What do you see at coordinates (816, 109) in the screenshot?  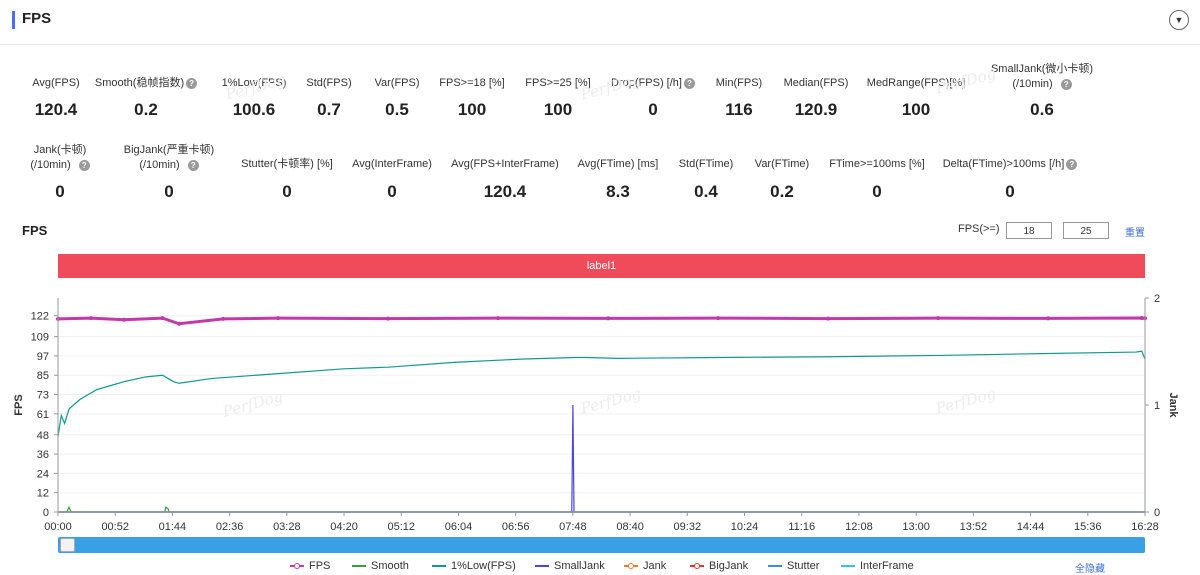 I see `metric-value: 120.9` at bounding box center [816, 109].